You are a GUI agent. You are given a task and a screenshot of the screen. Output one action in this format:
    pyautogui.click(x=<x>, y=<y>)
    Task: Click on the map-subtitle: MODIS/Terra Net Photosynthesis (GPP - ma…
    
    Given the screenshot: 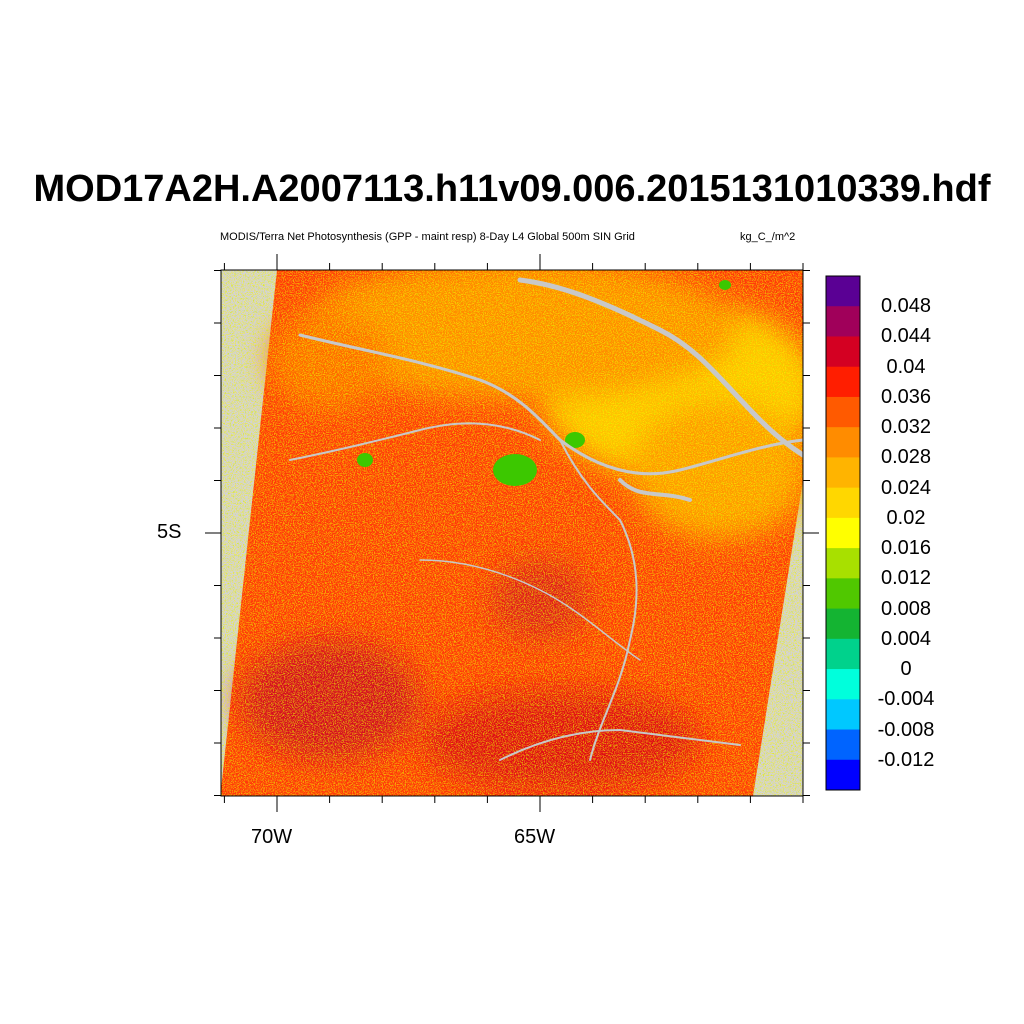 What is the action you would take?
    pyautogui.click(x=427, y=237)
    